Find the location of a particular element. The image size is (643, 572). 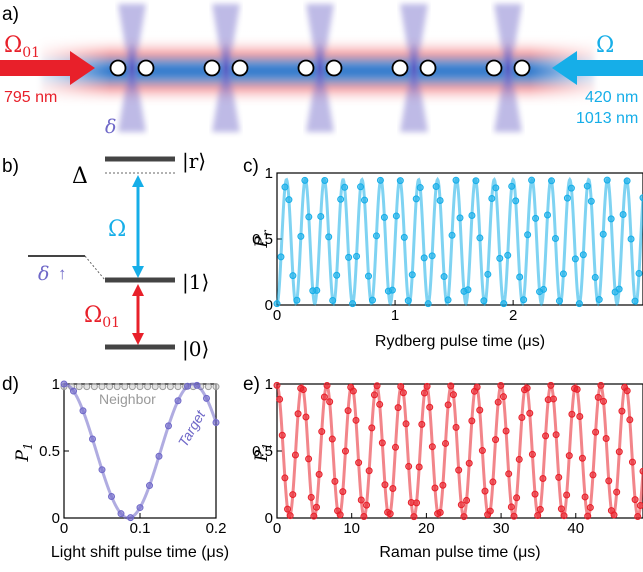

panel-e-ylabel: P1 is located at coordinates (263, 452).